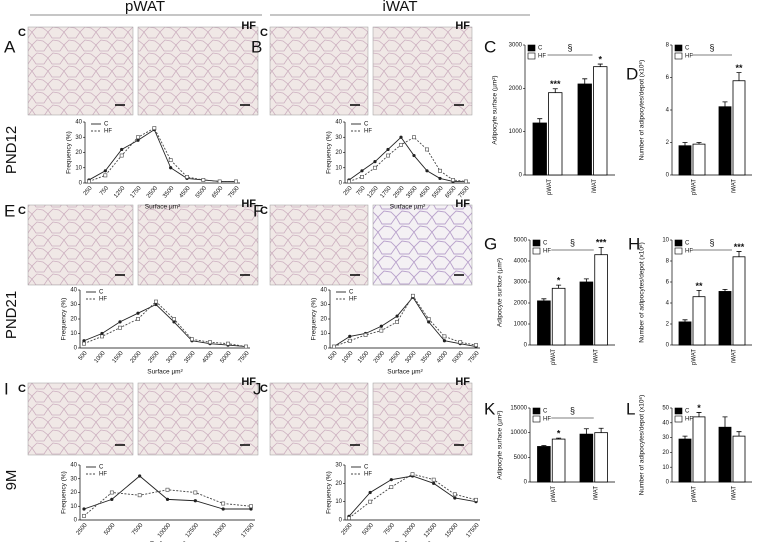 Image resolution: width=762 pixels, height=547 pixels. I want to click on panel-letter: E, so click(9, 210).